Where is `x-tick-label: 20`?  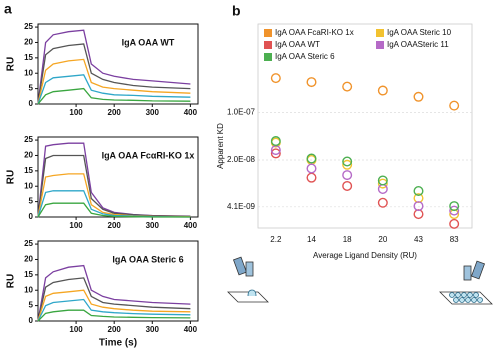 x-tick-label: 20 is located at coordinates (382, 239).